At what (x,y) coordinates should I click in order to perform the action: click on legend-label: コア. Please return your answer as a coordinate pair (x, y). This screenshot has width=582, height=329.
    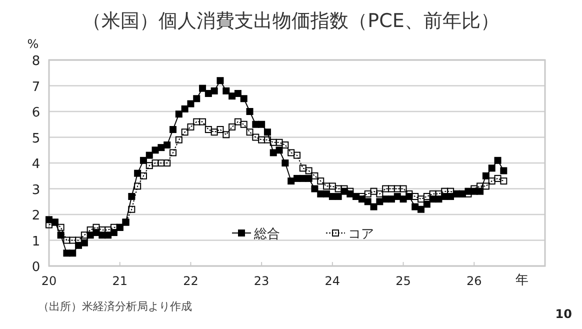
    Looking at the image, I should click on (361, 234).